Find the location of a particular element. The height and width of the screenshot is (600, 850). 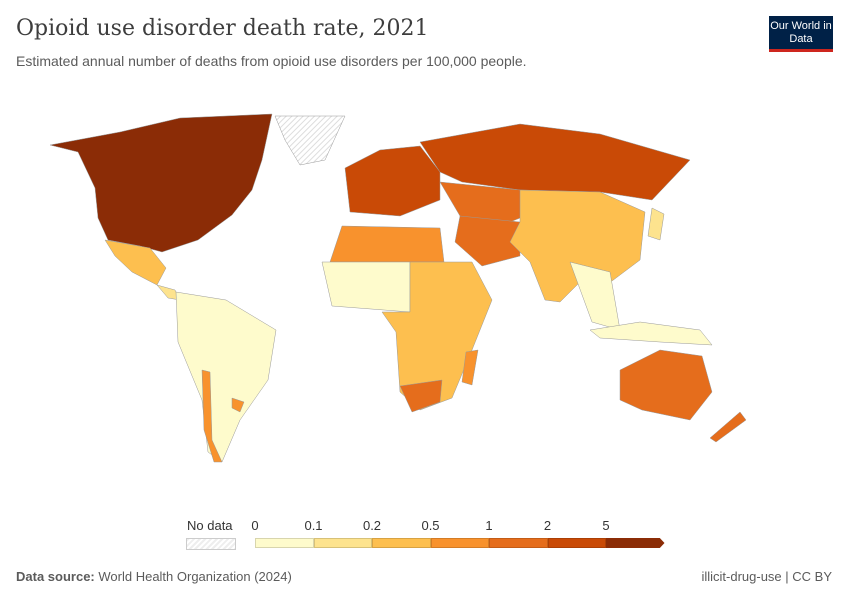

slug-license: illicit-drug-use | CC BY is located at coordinates (766, 576).